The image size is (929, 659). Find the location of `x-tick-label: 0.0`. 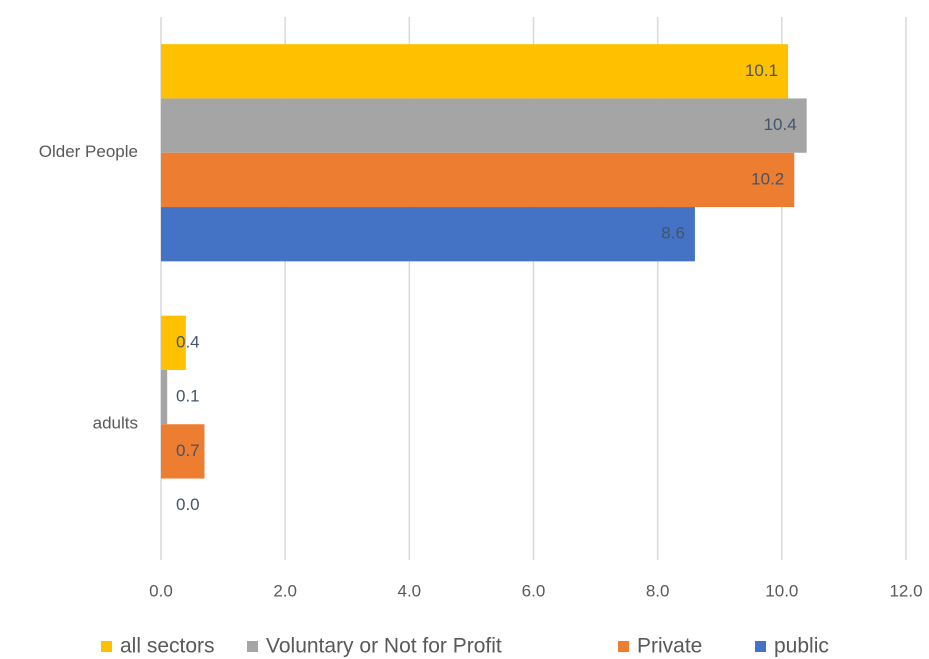

x-tick-label: 0.0 is located at coordinates (161, 590).